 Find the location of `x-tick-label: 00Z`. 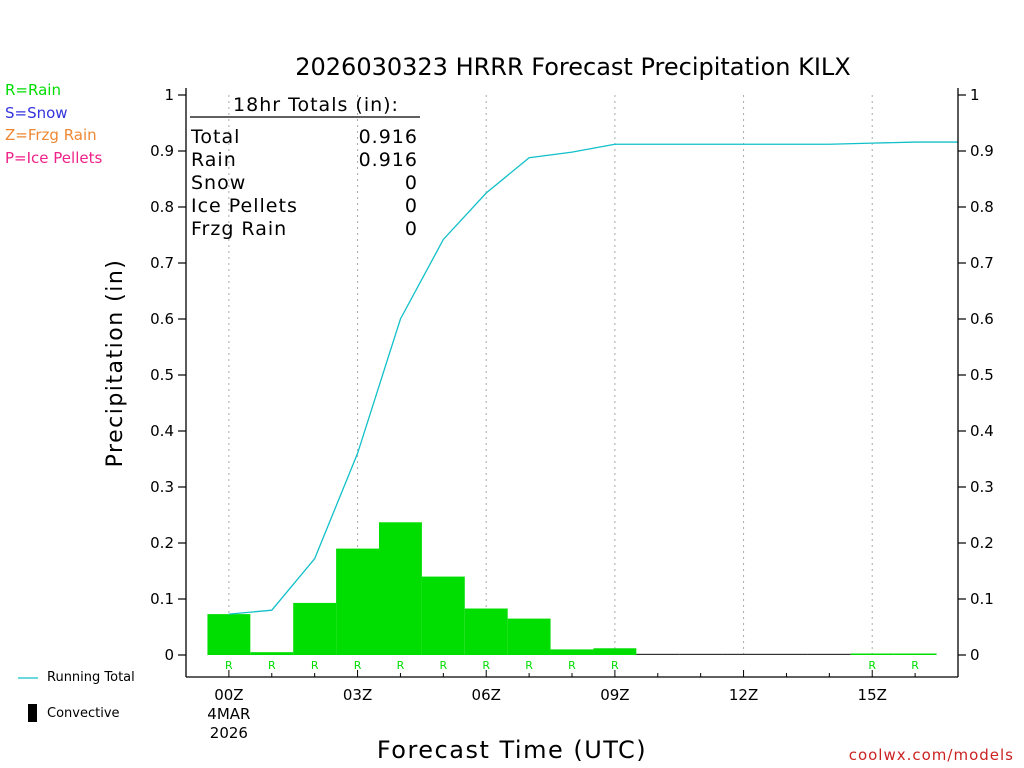

x-tick-label: 00Z is located at coordinates (228, 695).